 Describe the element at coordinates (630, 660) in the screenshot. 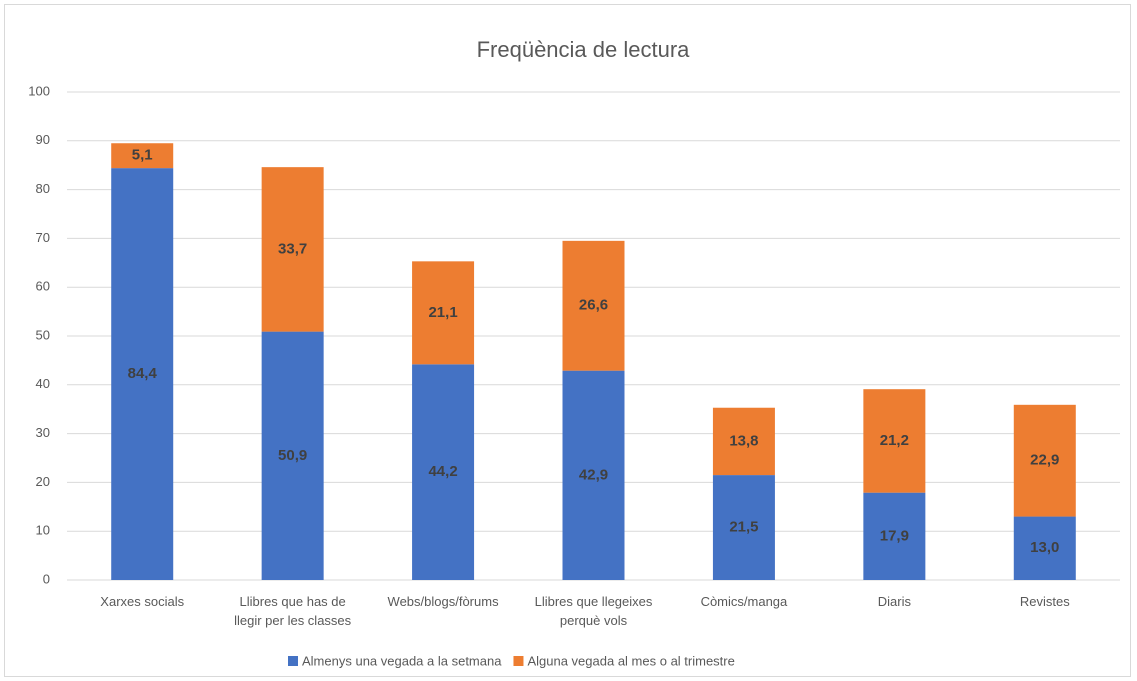

I see `legend-label: Alguna vegada al mes o al trimestre` at that location.